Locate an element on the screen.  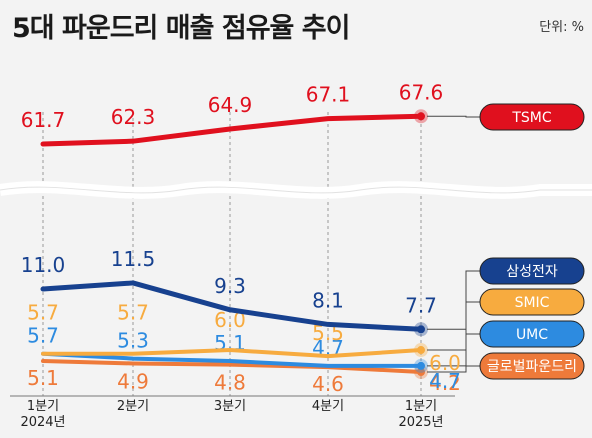
value-label-tsmc: 64.9 is located at coordinates (230, 105).